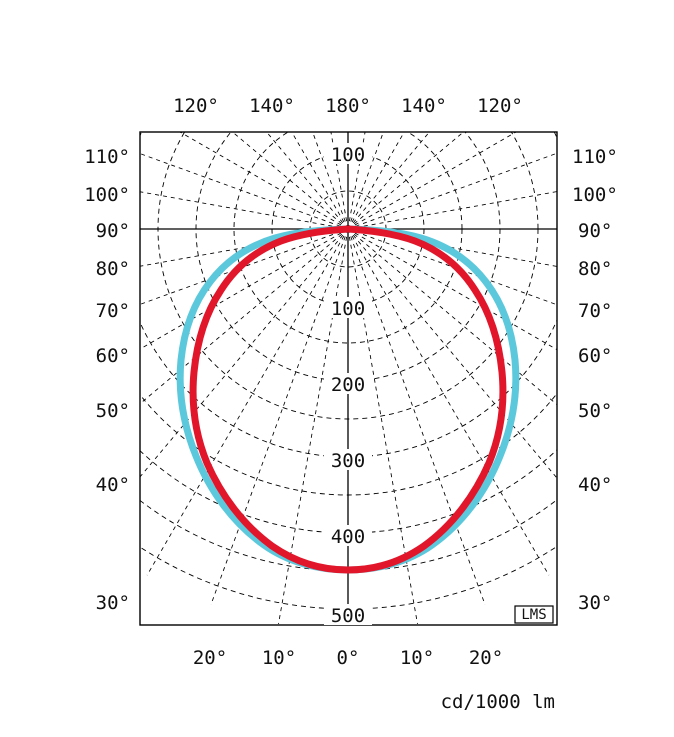 The height and width of the screenshot is (737, 674). Describe the element at coordinates (107, 380) in the screenshot. I see `left-angle-labels: 110° 100° 90° 80° 70° 60° 50° 40° 30°` at that location.